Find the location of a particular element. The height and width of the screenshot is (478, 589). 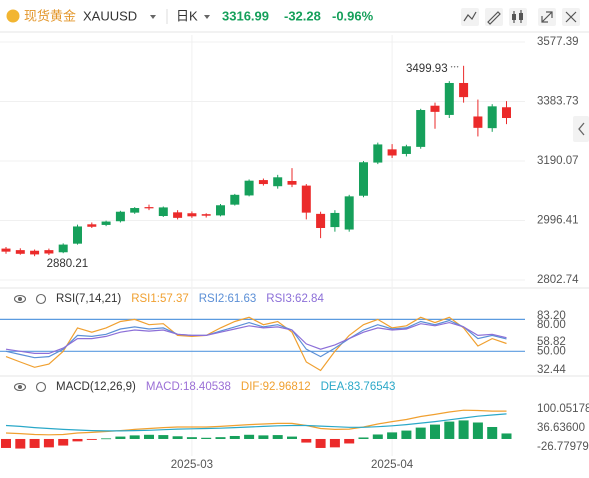

x-tick-label: 2025-04 is located at coordinates (392, 465).